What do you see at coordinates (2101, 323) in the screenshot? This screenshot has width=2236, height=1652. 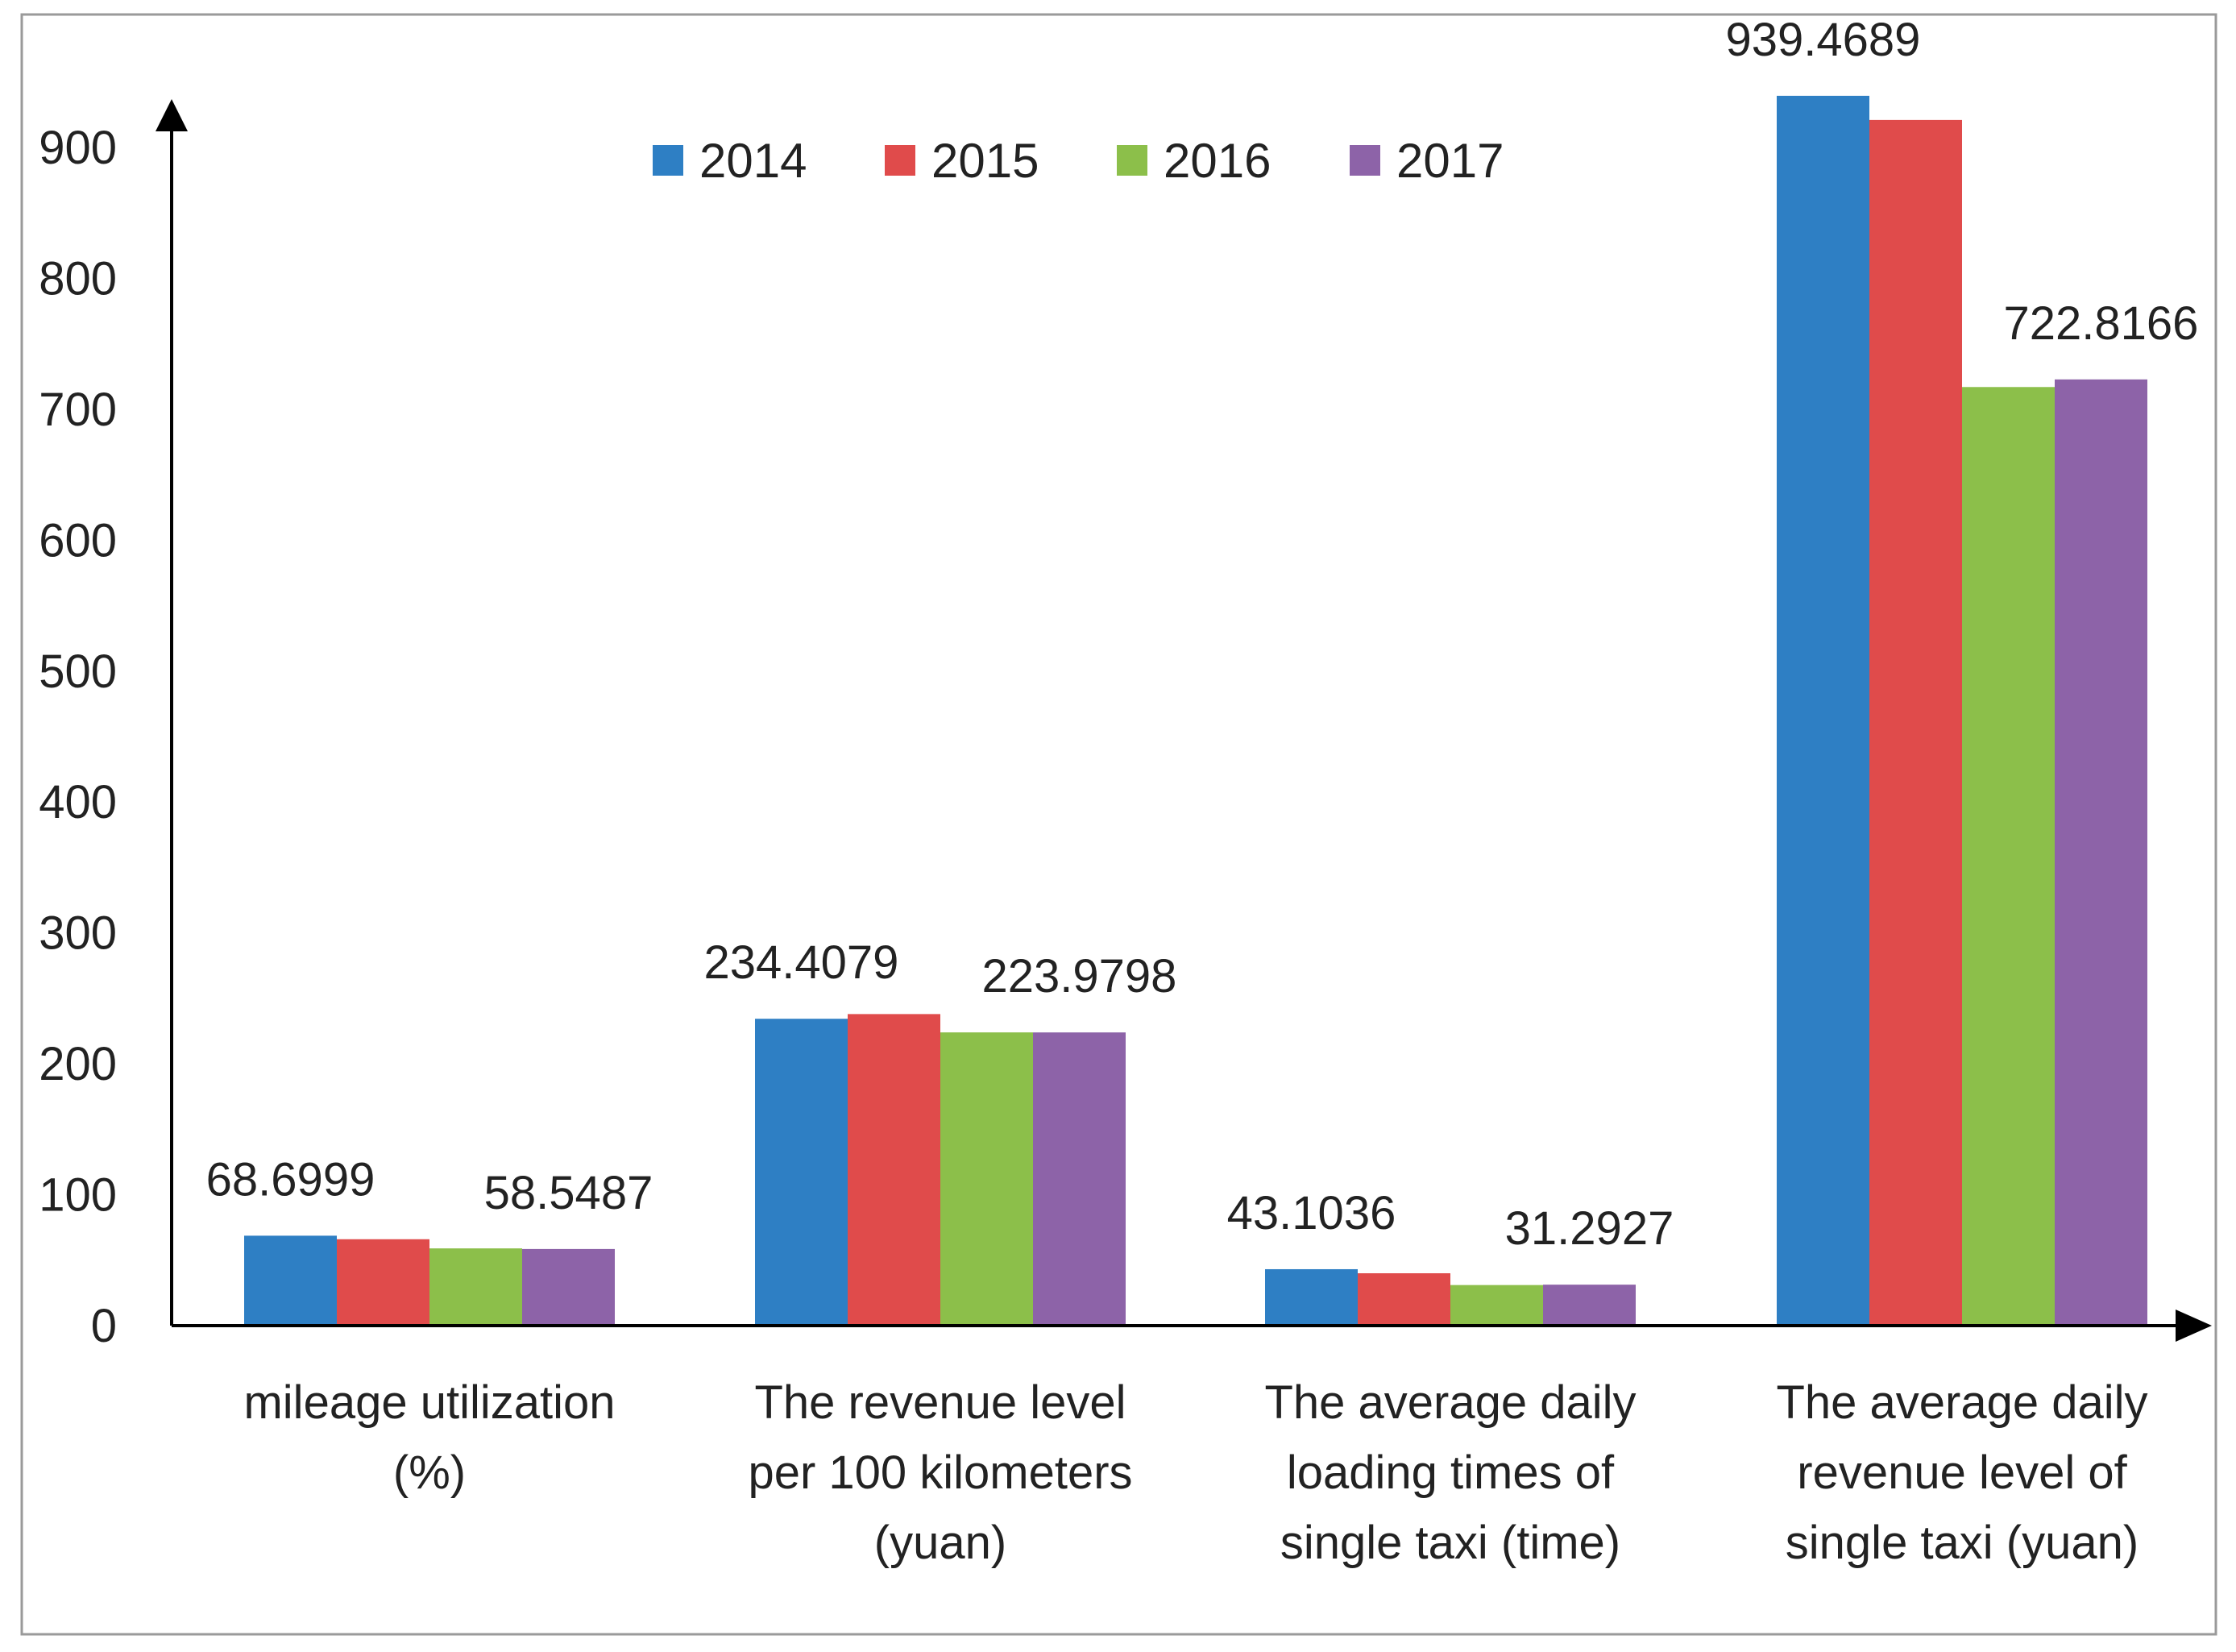 I see `data-label-7: 722.8166` at bounding box center [2101, 323].